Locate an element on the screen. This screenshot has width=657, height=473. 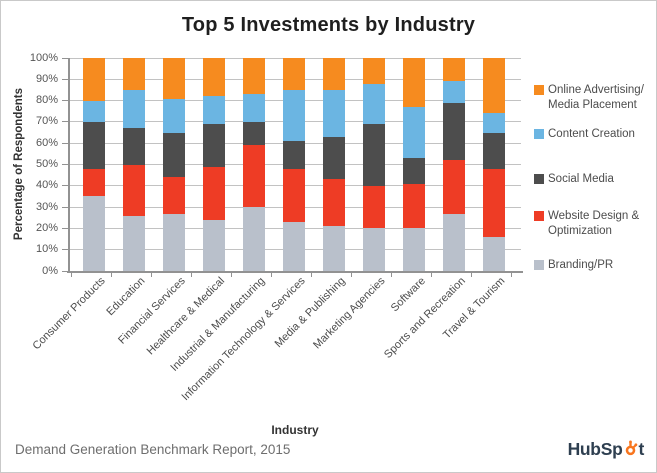
logo-text-pre: HubSp is located at coordinates (595, 449).